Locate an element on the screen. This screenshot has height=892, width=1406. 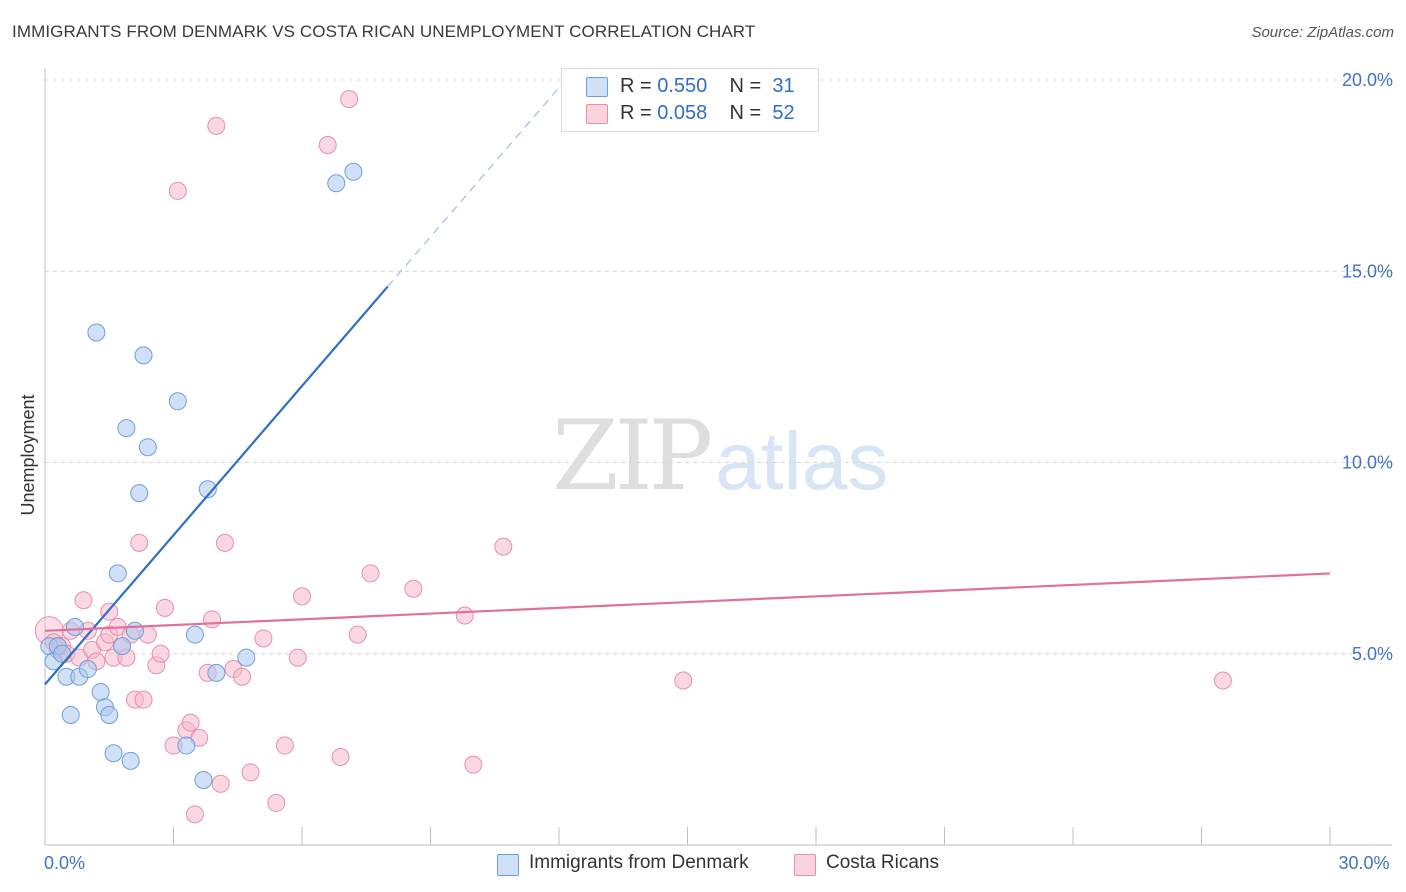
y-tick-label-0: 5.0% is located at coordinates (1372, 654).